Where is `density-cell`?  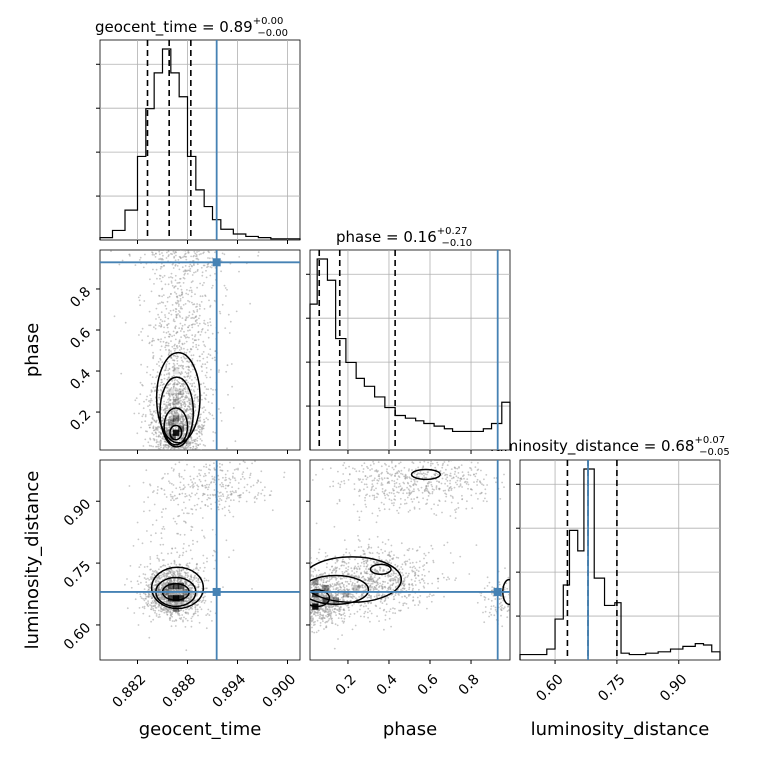 density-cell is located at coordinates (176, 432).